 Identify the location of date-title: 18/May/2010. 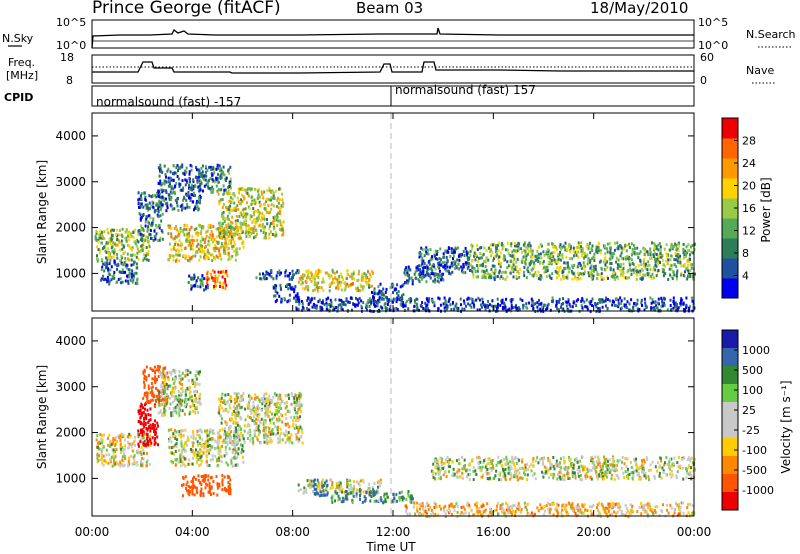
(639, 8).